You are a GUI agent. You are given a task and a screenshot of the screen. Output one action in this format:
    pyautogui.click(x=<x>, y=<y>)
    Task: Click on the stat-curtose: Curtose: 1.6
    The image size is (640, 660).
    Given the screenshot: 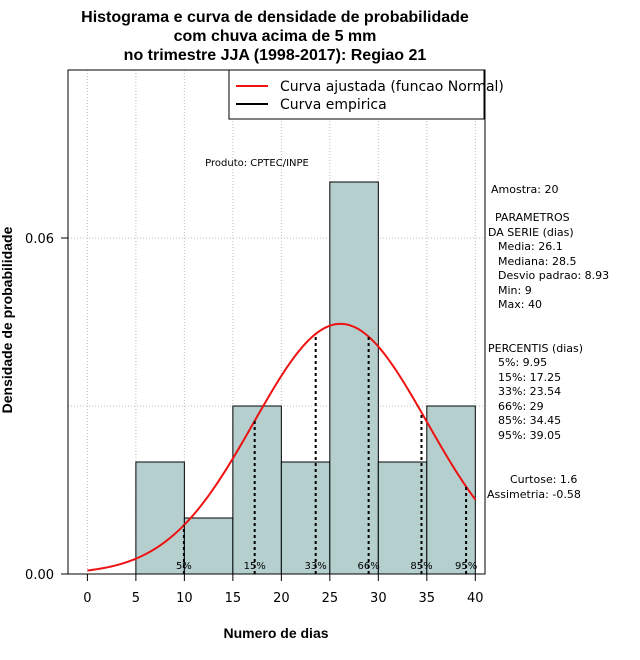 What is the action you would take?
    pyautogui.click(x=543, y=479)
    